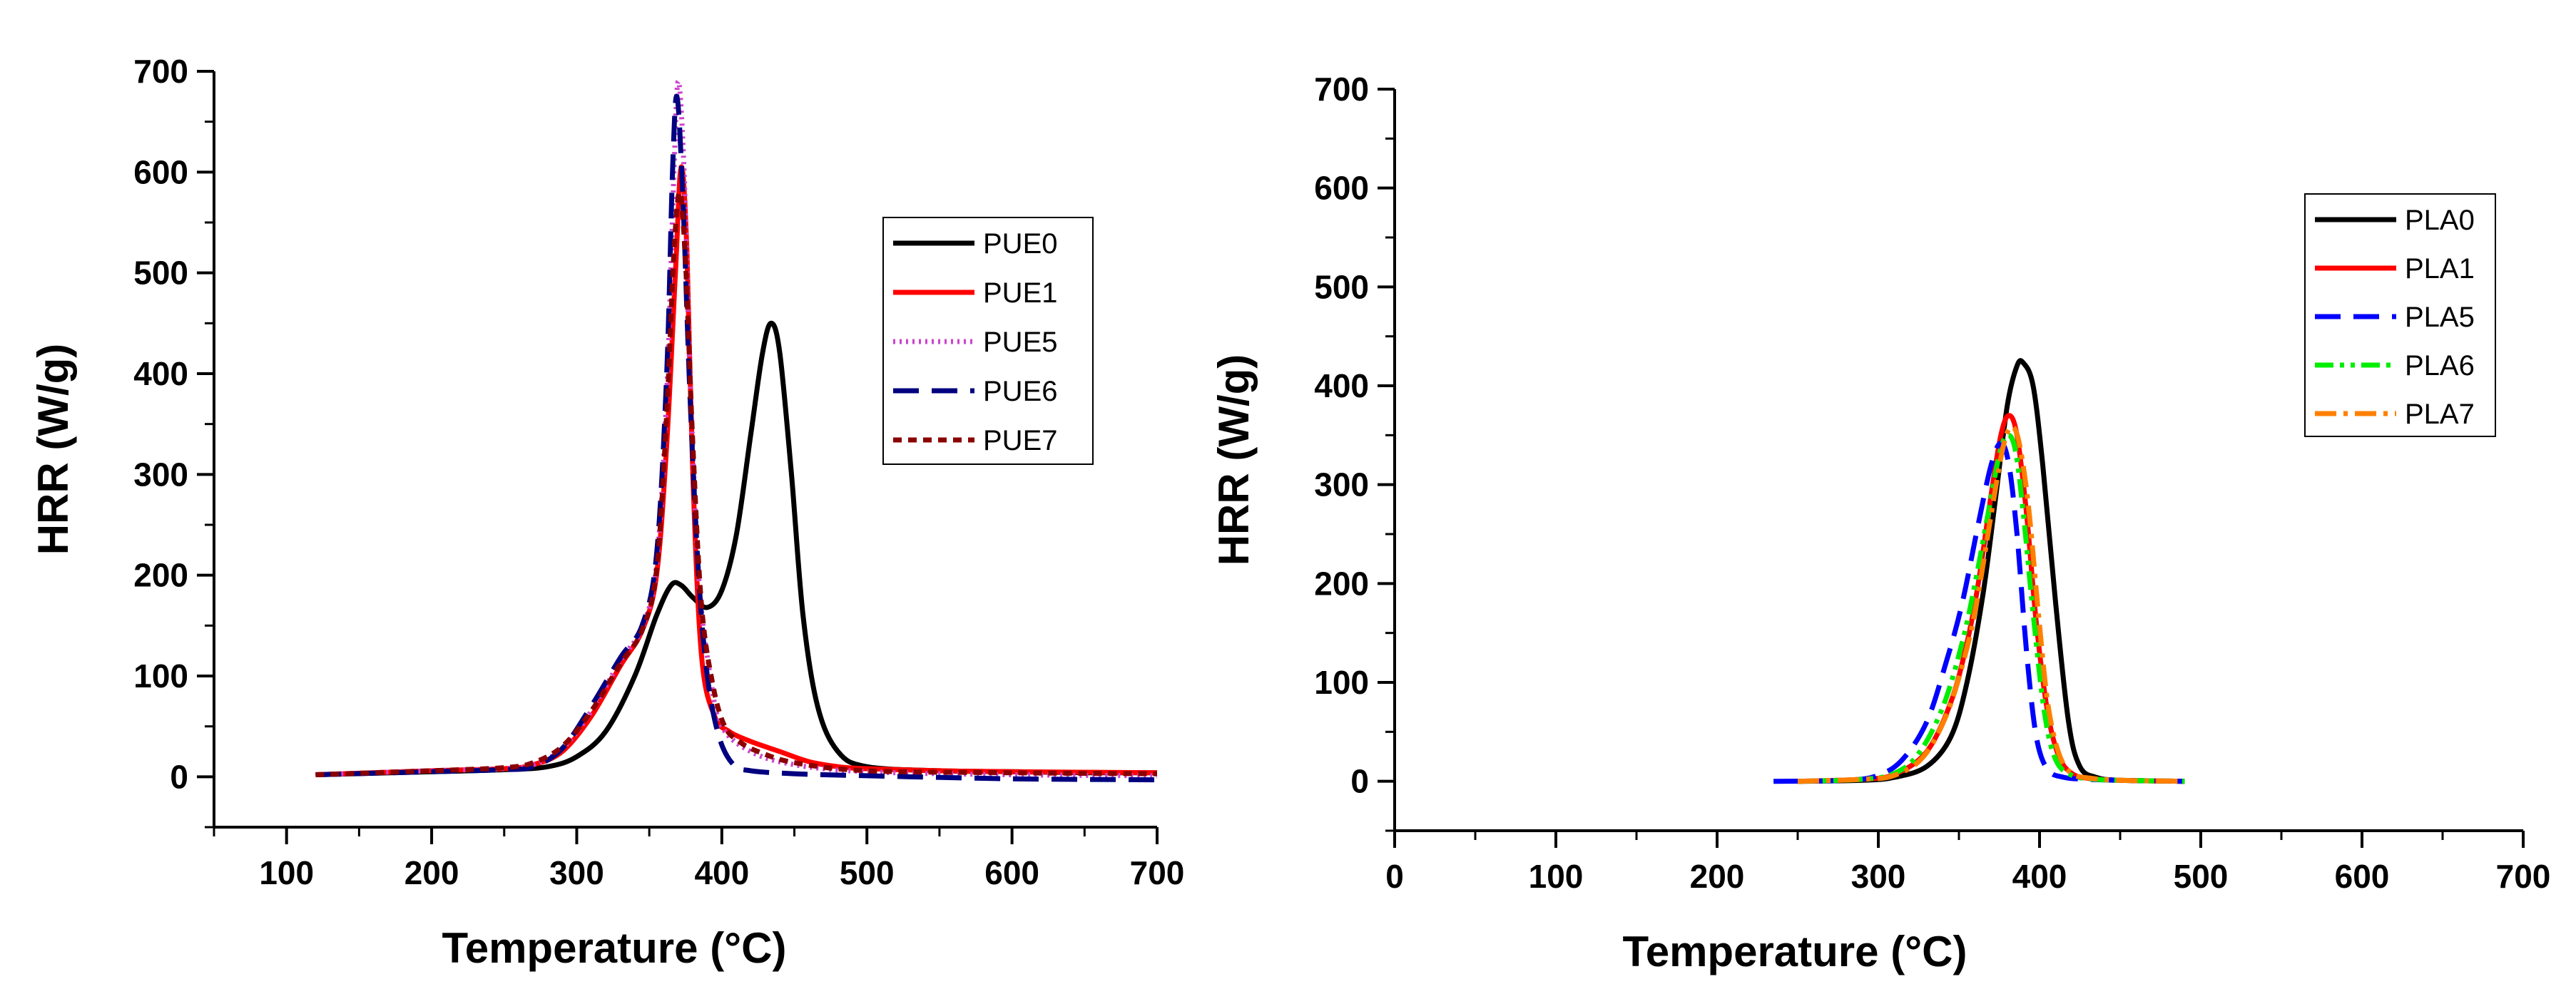 The height and width of the screenshot is (999, 2576). What do you see at coordinates (1020, 441) in the screenshot?
I see `legend-label-pue7: PUE7` at bounding box center [1020, 441].